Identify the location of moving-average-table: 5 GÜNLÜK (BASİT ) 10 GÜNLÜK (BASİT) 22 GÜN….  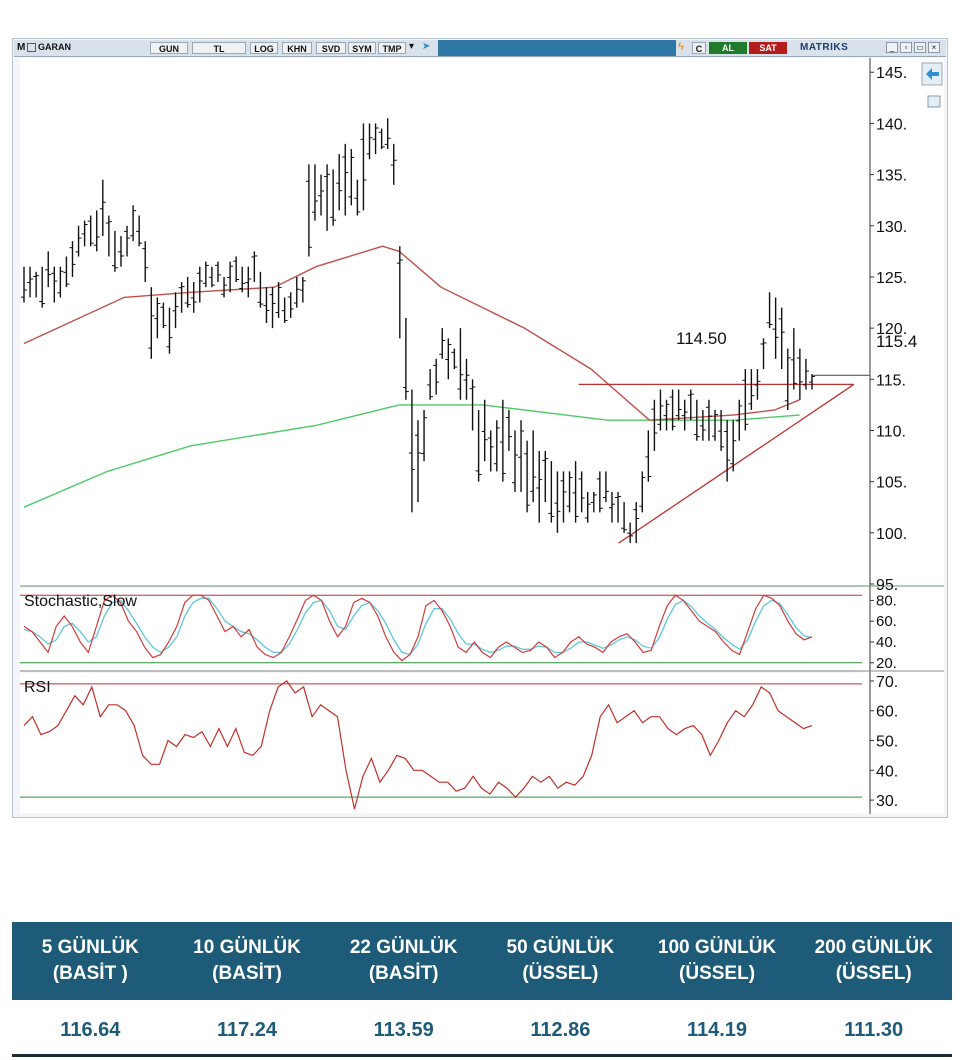
(482, 990).